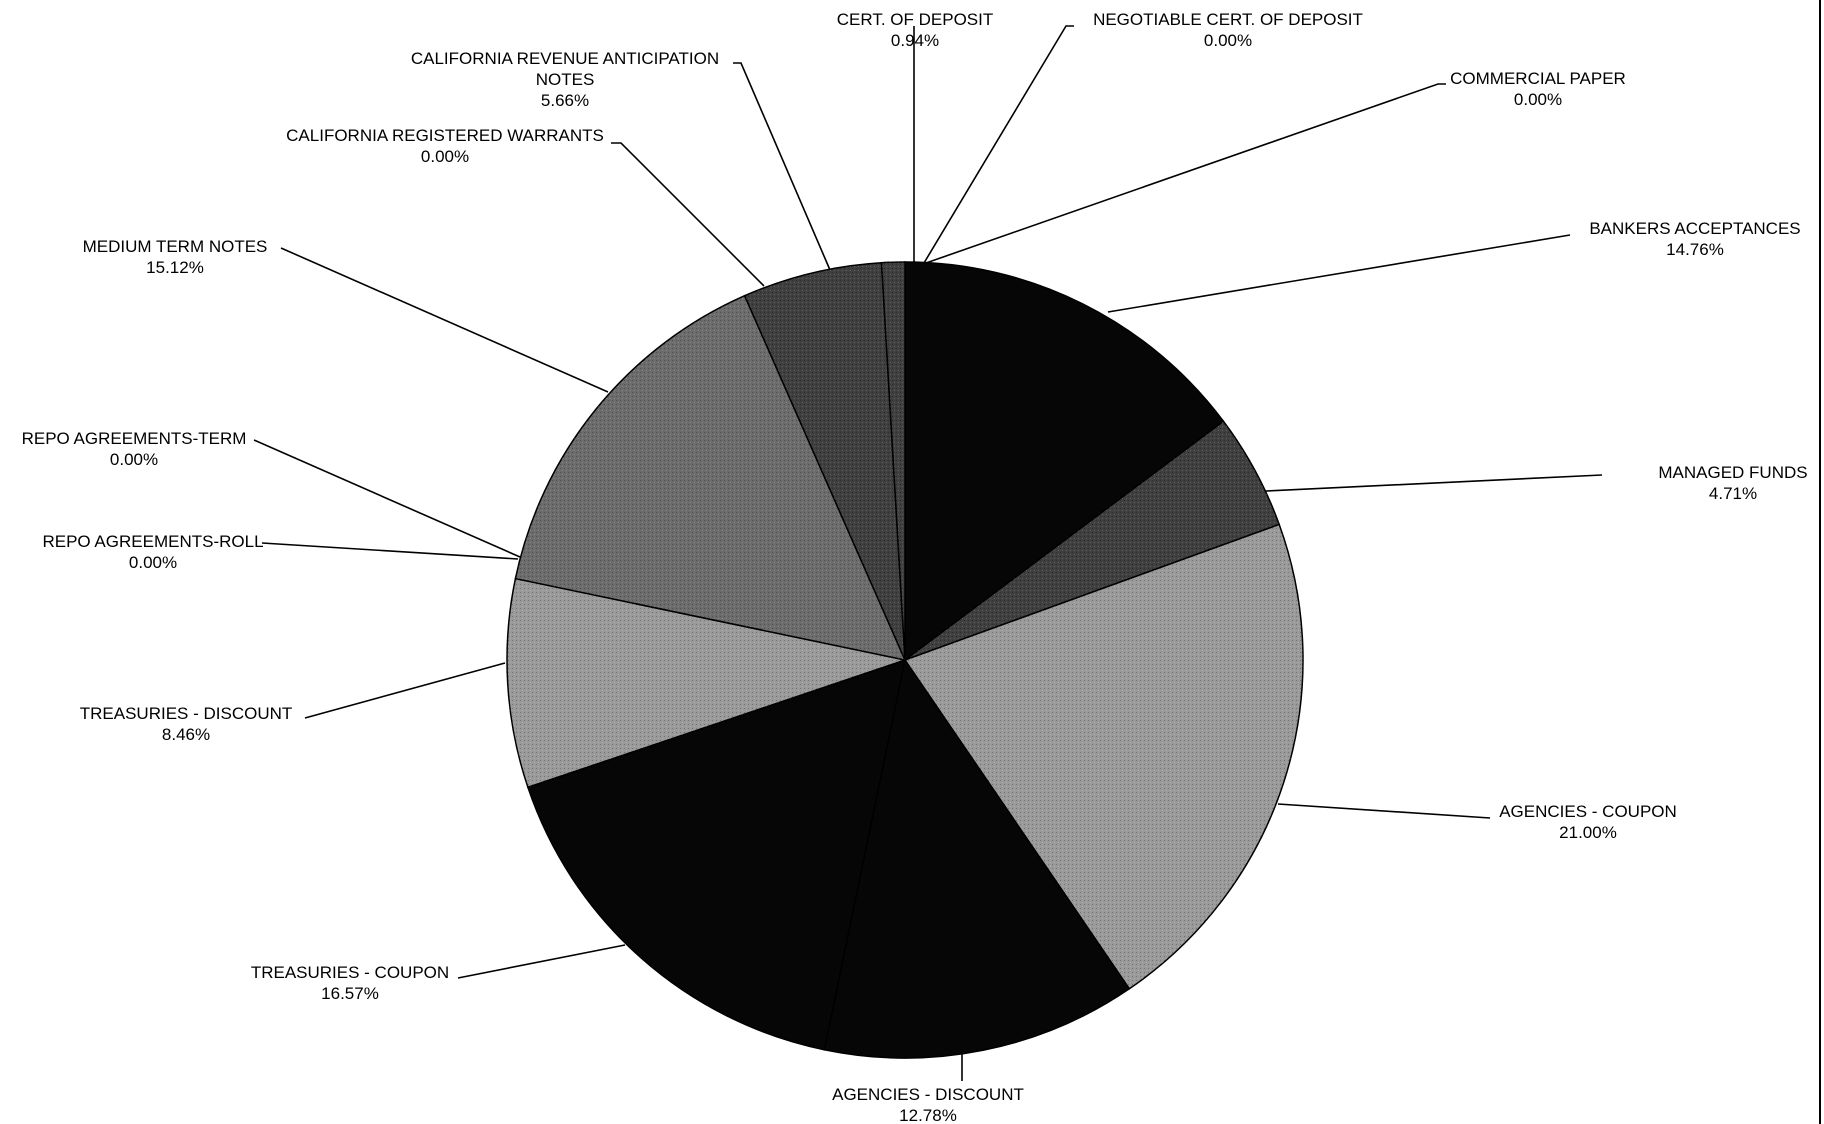 The image size is (1824, 1124). Describe the element at coordinates (1732, 483) in the screenshot. I see `label-managed-funds: MANAGED FUNDS 4.71%` at that location.